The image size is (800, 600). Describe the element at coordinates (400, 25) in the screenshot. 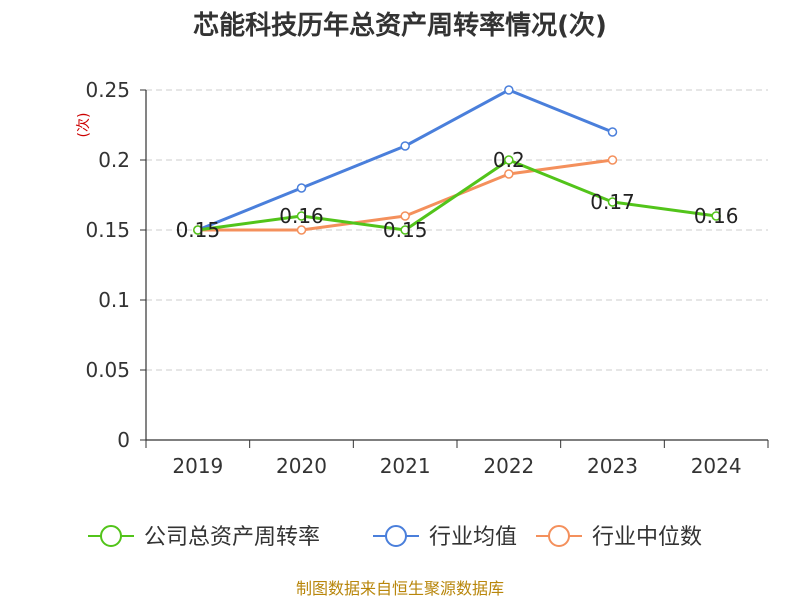

I see `chart-title: 芯能科技历年总资产周转率情况(次)` at that location.